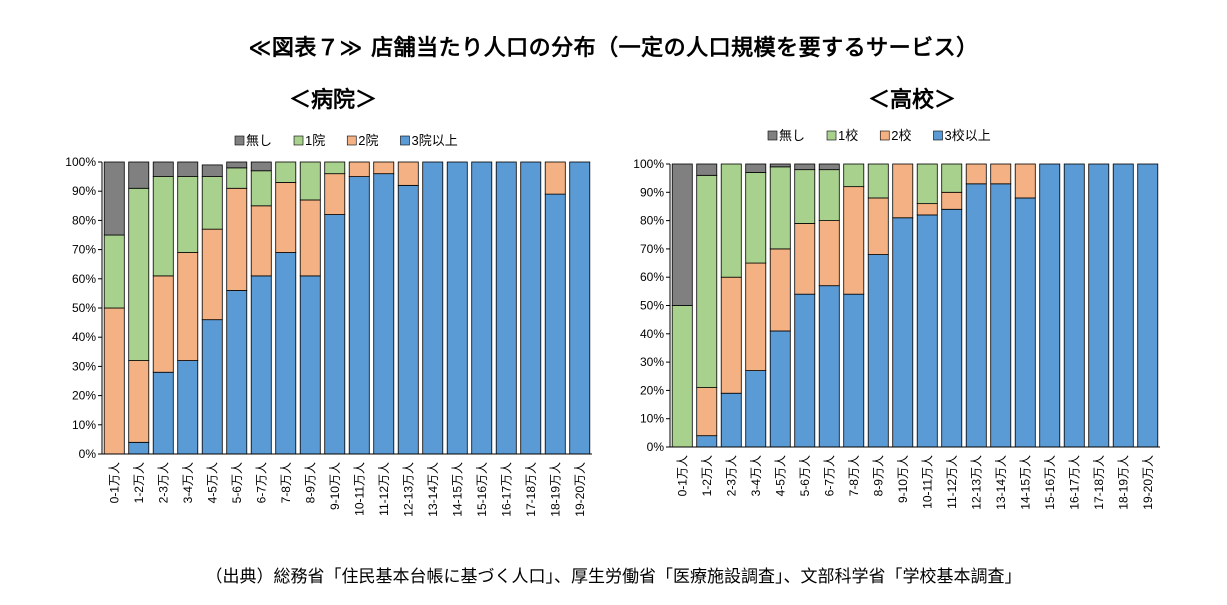  Describe the element at coordinates (405, 140) in the screenshot. I see `hospital-legend-swatch-three` at that location.